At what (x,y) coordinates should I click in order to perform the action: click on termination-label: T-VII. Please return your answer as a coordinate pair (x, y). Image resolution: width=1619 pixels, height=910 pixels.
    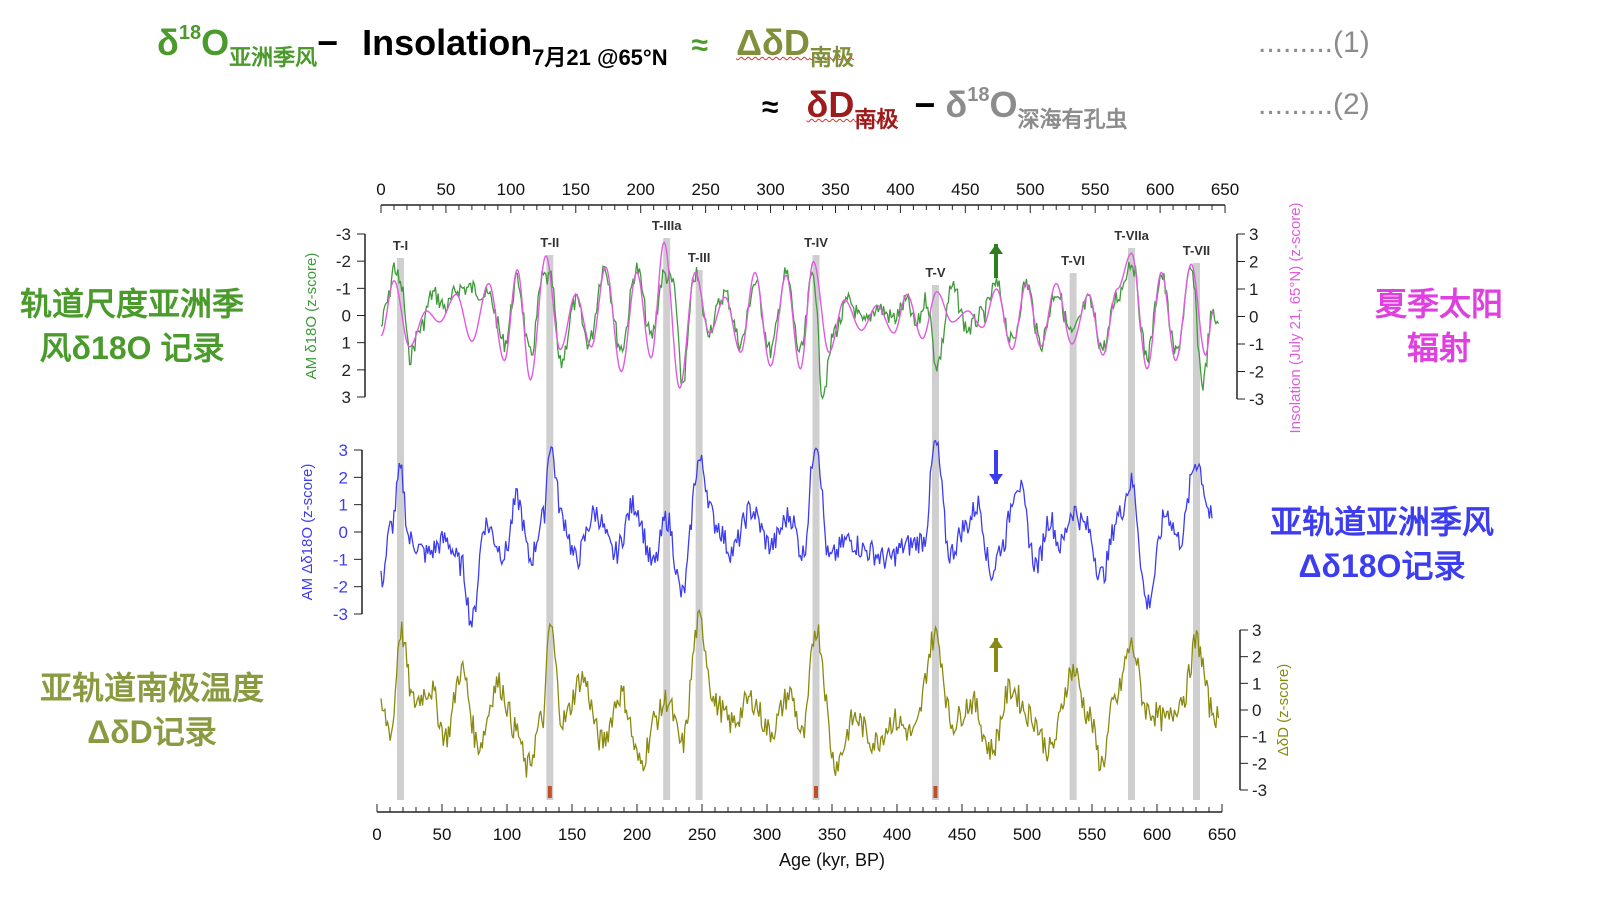
    Looking at the image, I should click on (1196, 250).